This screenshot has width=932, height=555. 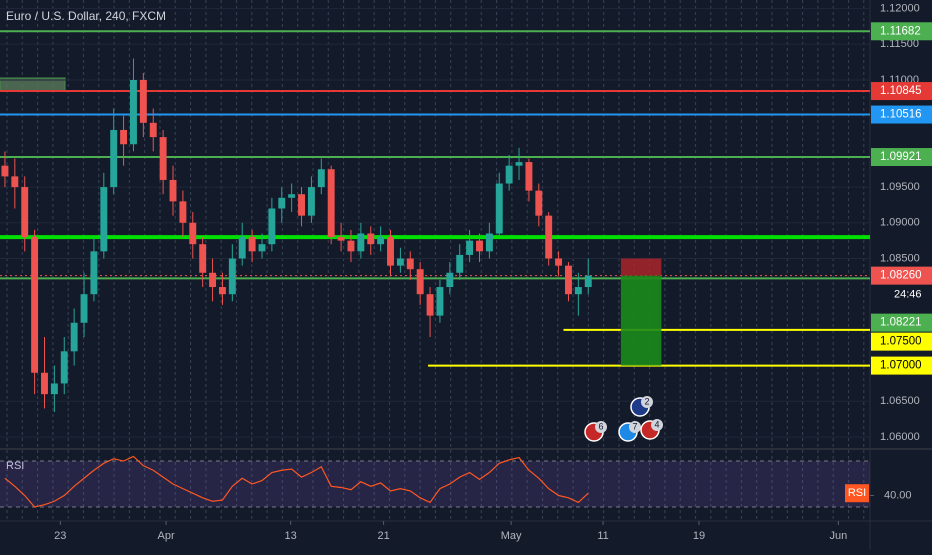 What do you see at coordinates (899, 44) in the screenshot?
I see `y-tick-label: 1.11500` at bounding box center [899, 44].